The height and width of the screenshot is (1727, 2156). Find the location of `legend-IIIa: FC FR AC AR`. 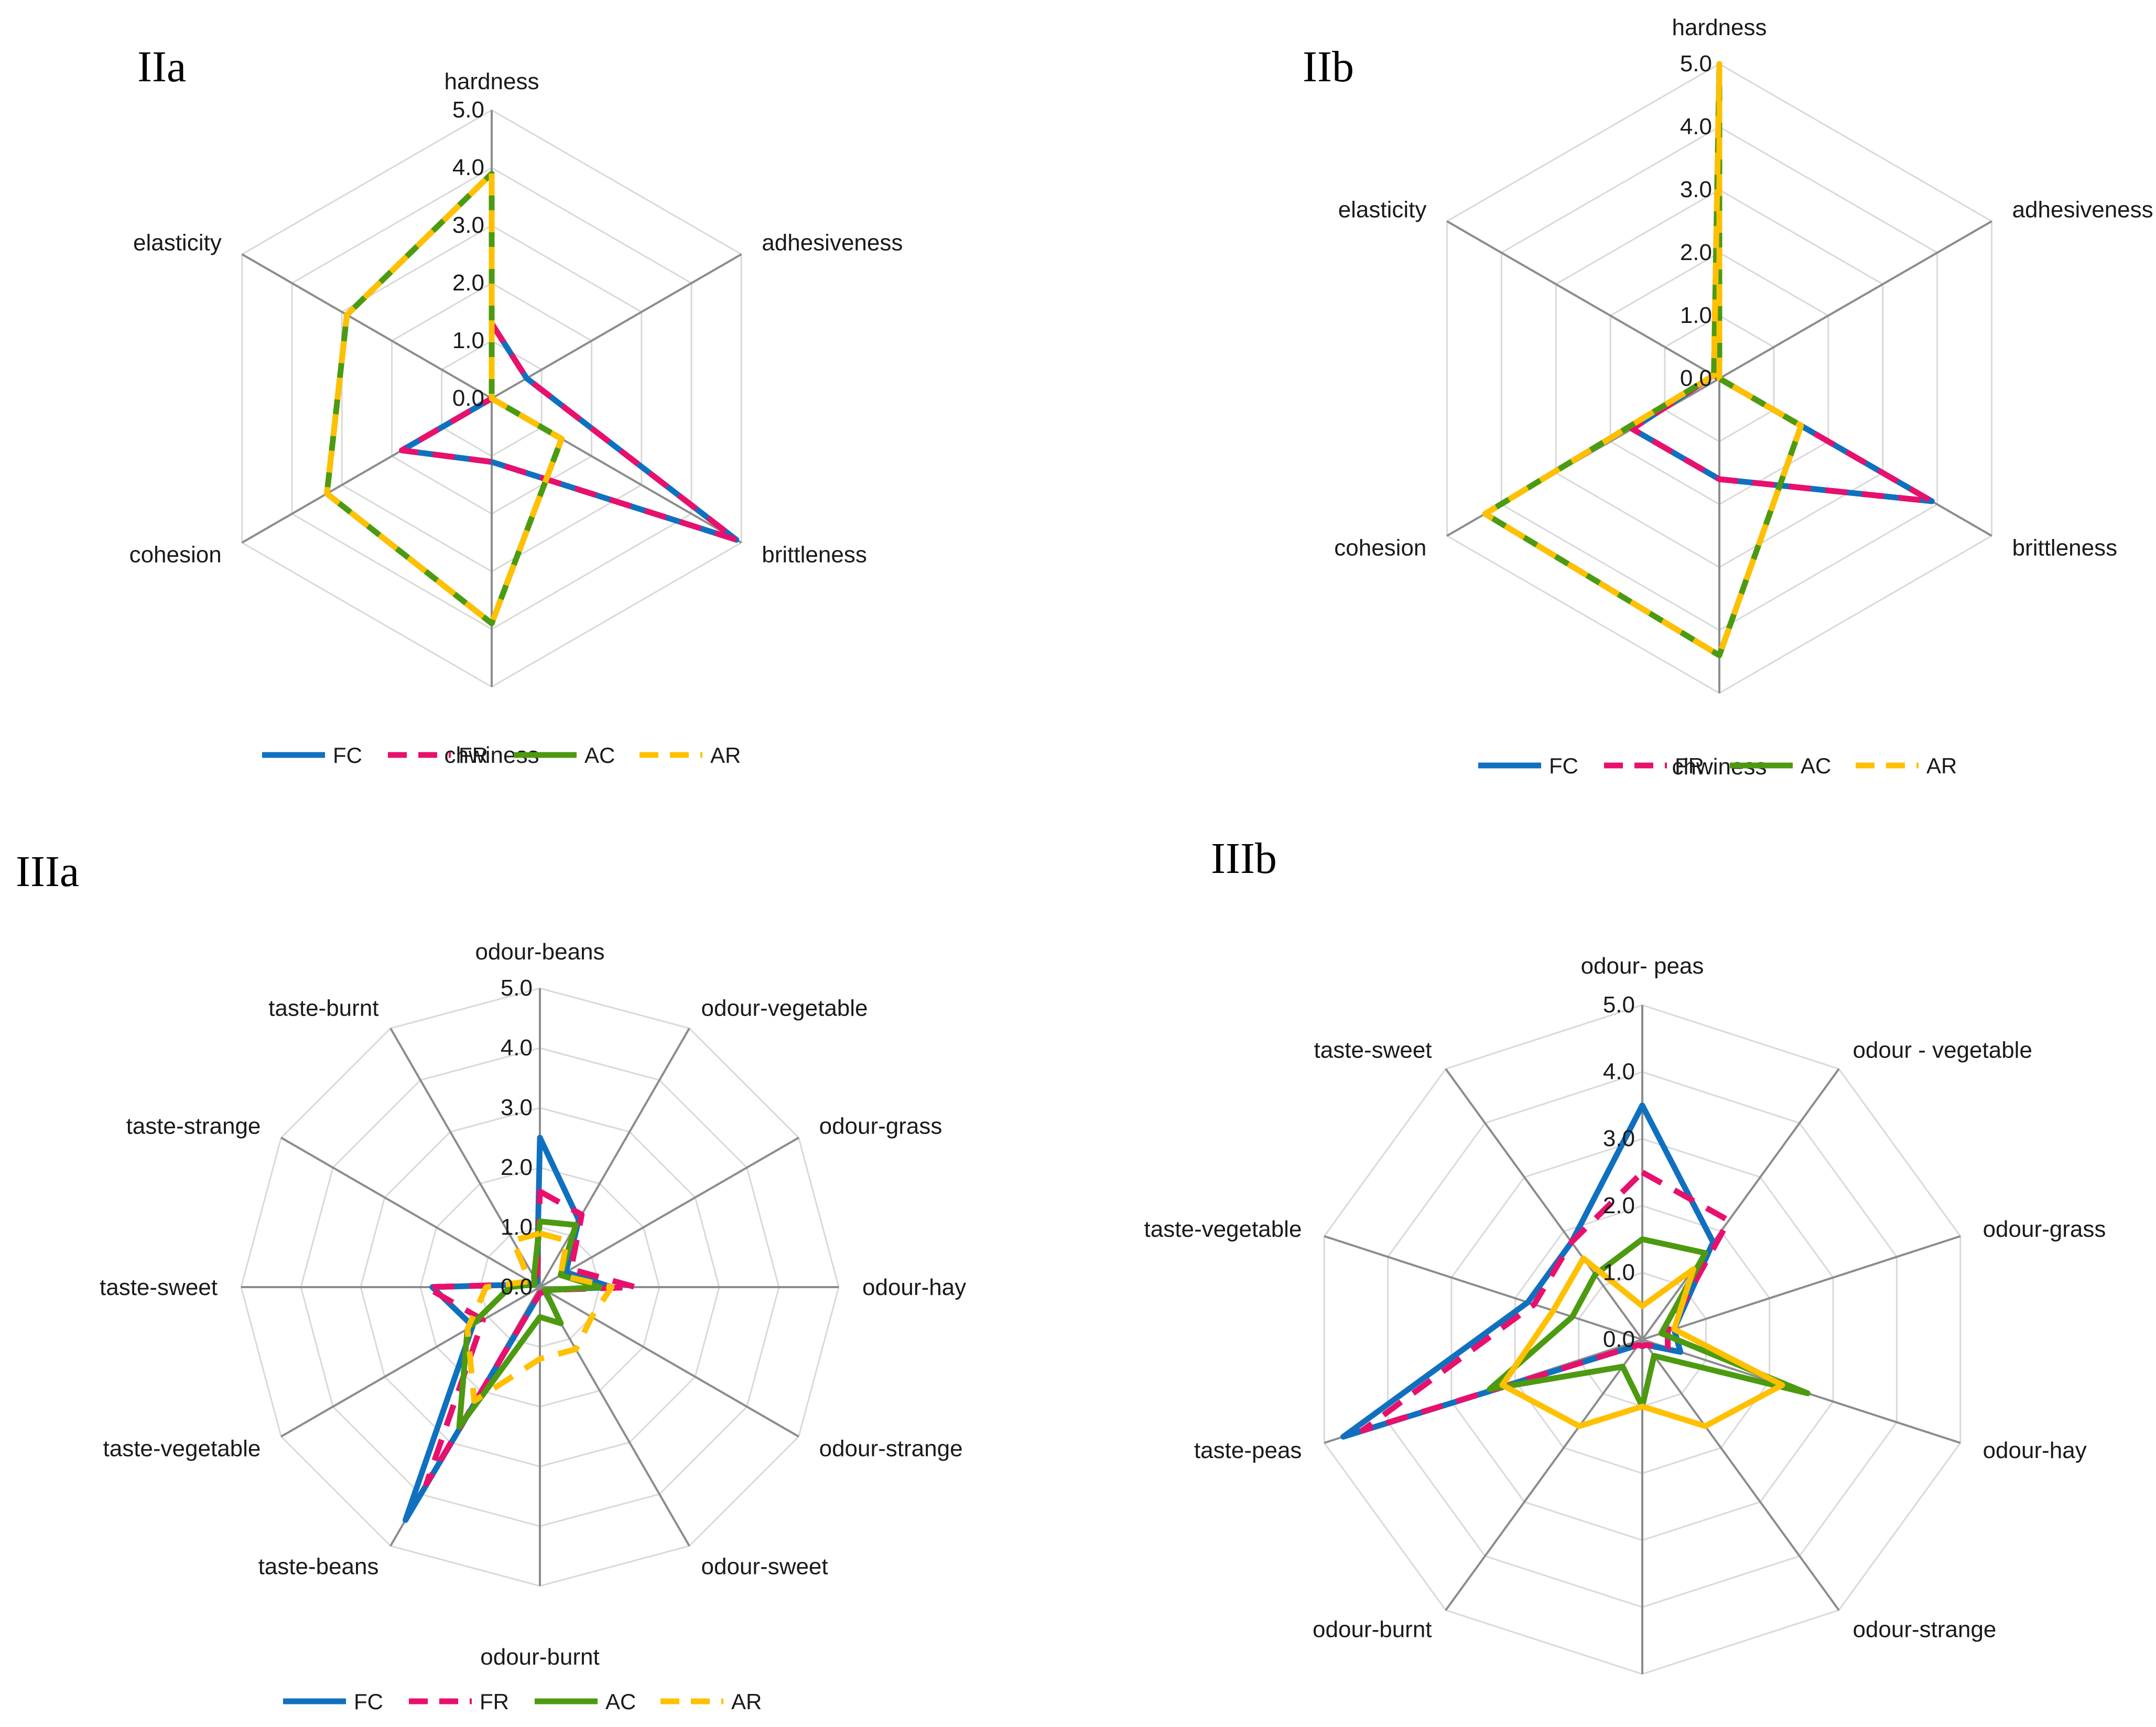

legend-IIIa: FC FR AC AR is located at coordinates (522, 1701).